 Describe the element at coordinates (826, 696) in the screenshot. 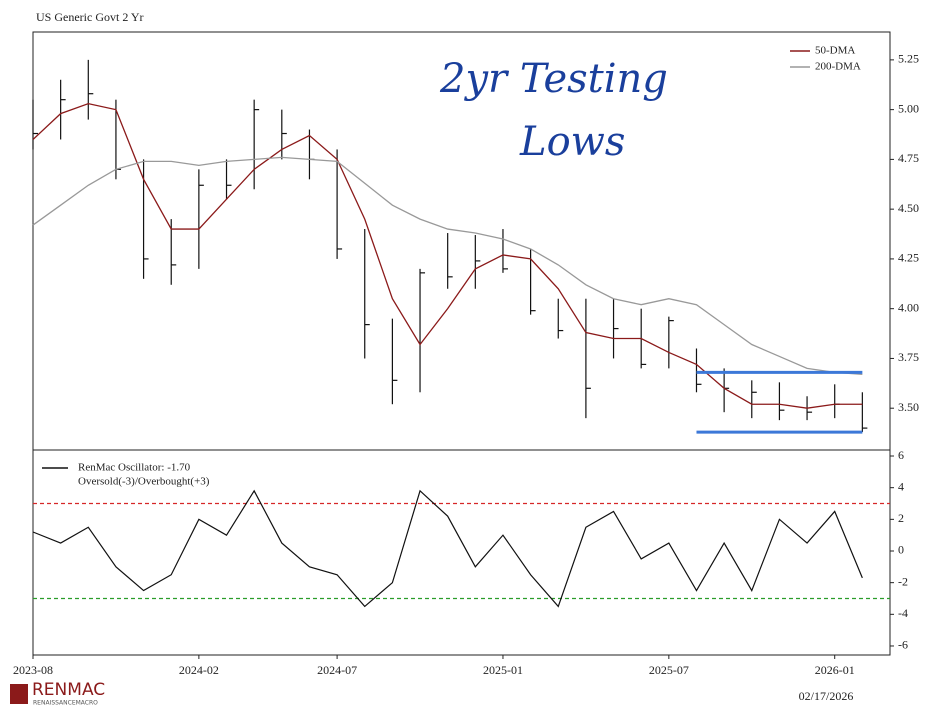

I see `date: 02/17/2026` at that location.